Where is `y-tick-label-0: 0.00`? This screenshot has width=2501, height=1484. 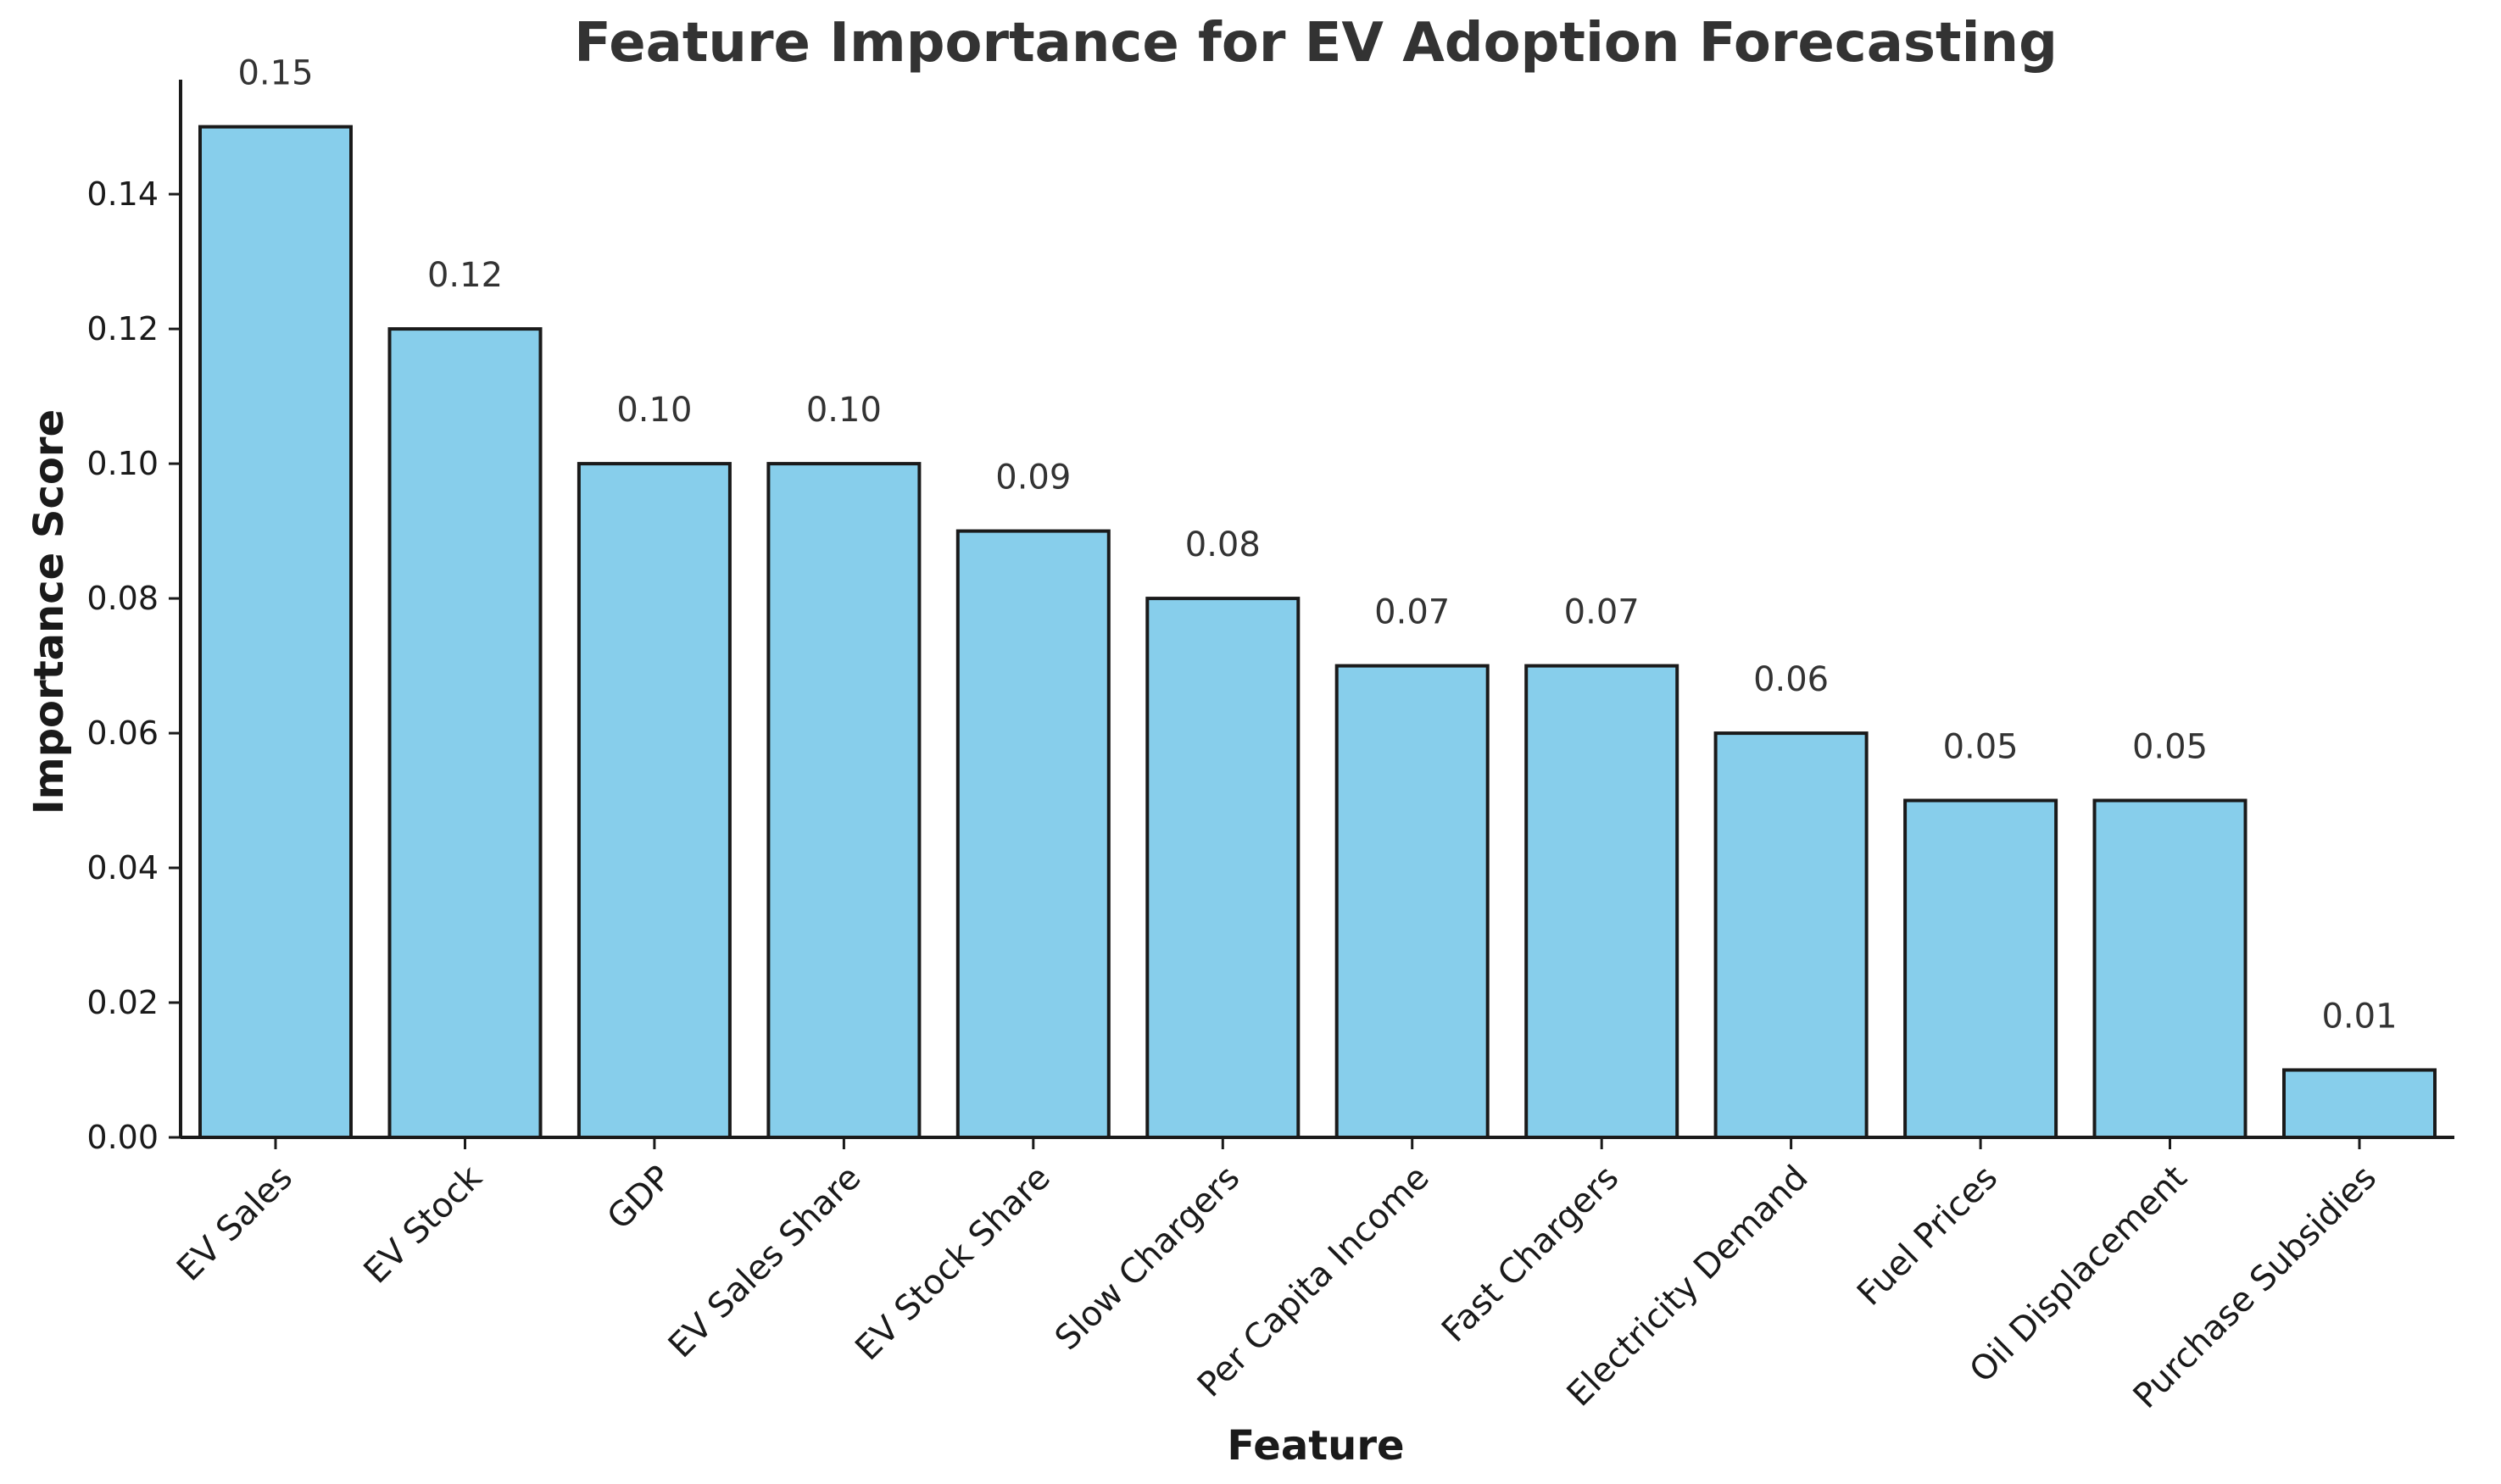
y-tick-label-0: 0.00 is located at coordinates (122, 1138).